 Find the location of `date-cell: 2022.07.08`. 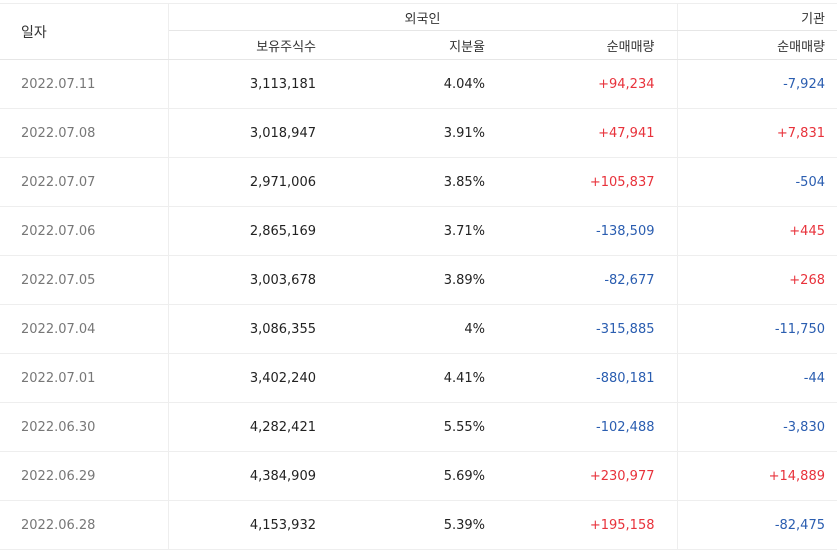

date-cell: 2022.07.08 is located at coordinates (84, 133).